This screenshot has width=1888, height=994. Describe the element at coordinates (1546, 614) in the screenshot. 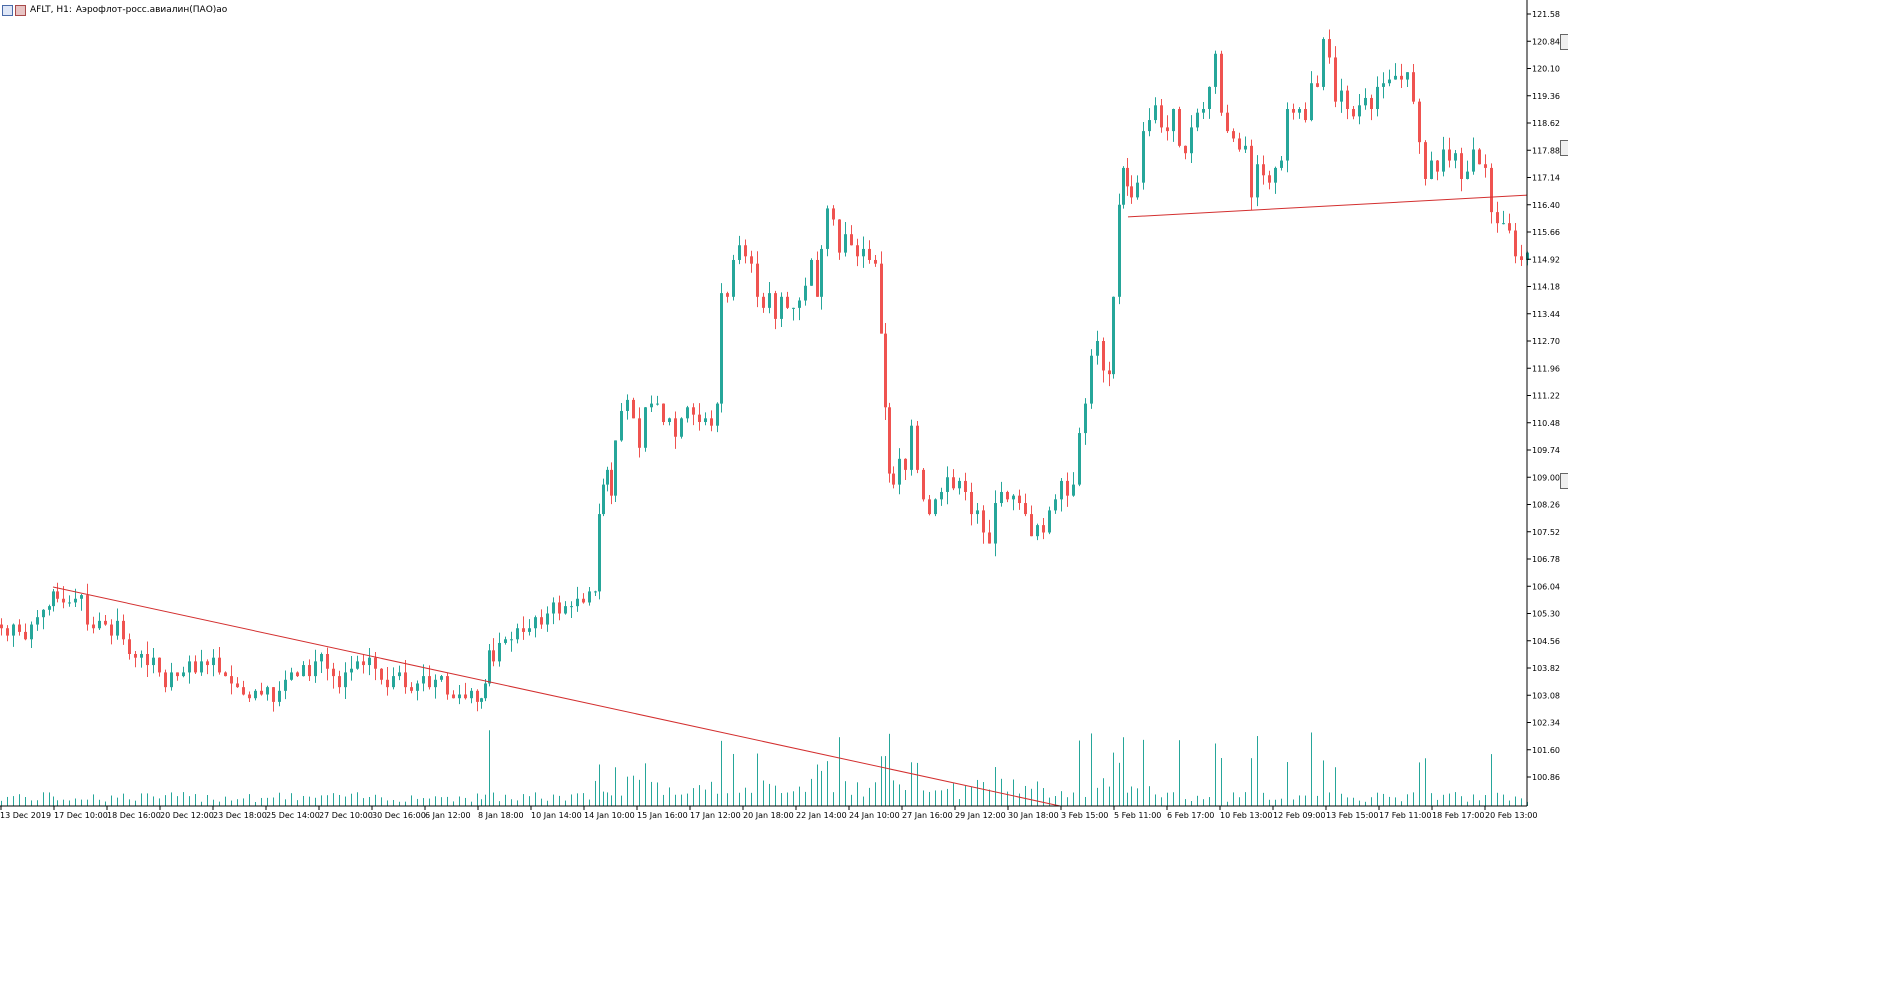

I see `y-tick-label: 105.30` at that location.